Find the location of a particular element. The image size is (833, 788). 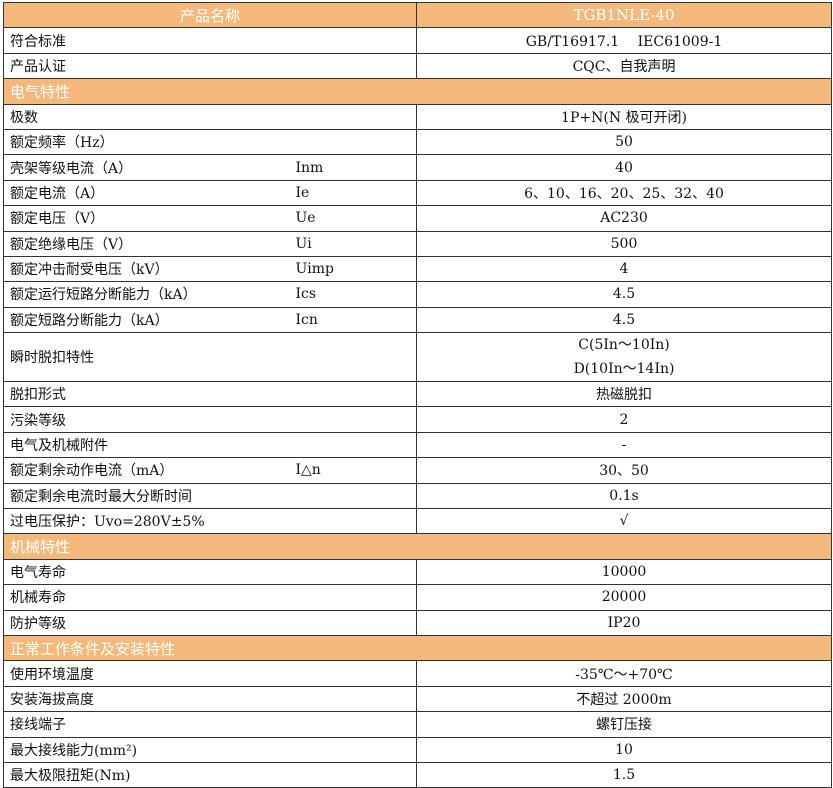

param-label: 额定电流（A） is located at coordinates (149, 193).